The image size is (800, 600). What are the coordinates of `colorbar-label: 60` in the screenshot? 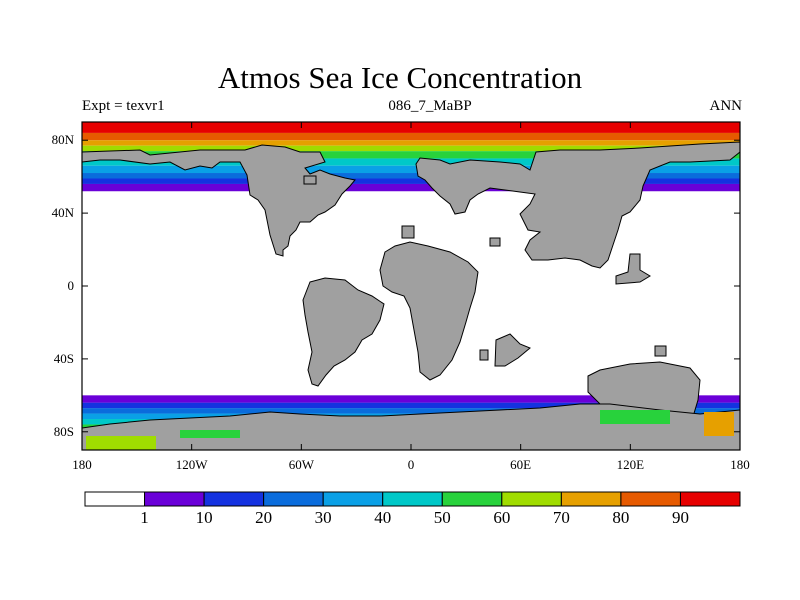 It's located at (502, 517).